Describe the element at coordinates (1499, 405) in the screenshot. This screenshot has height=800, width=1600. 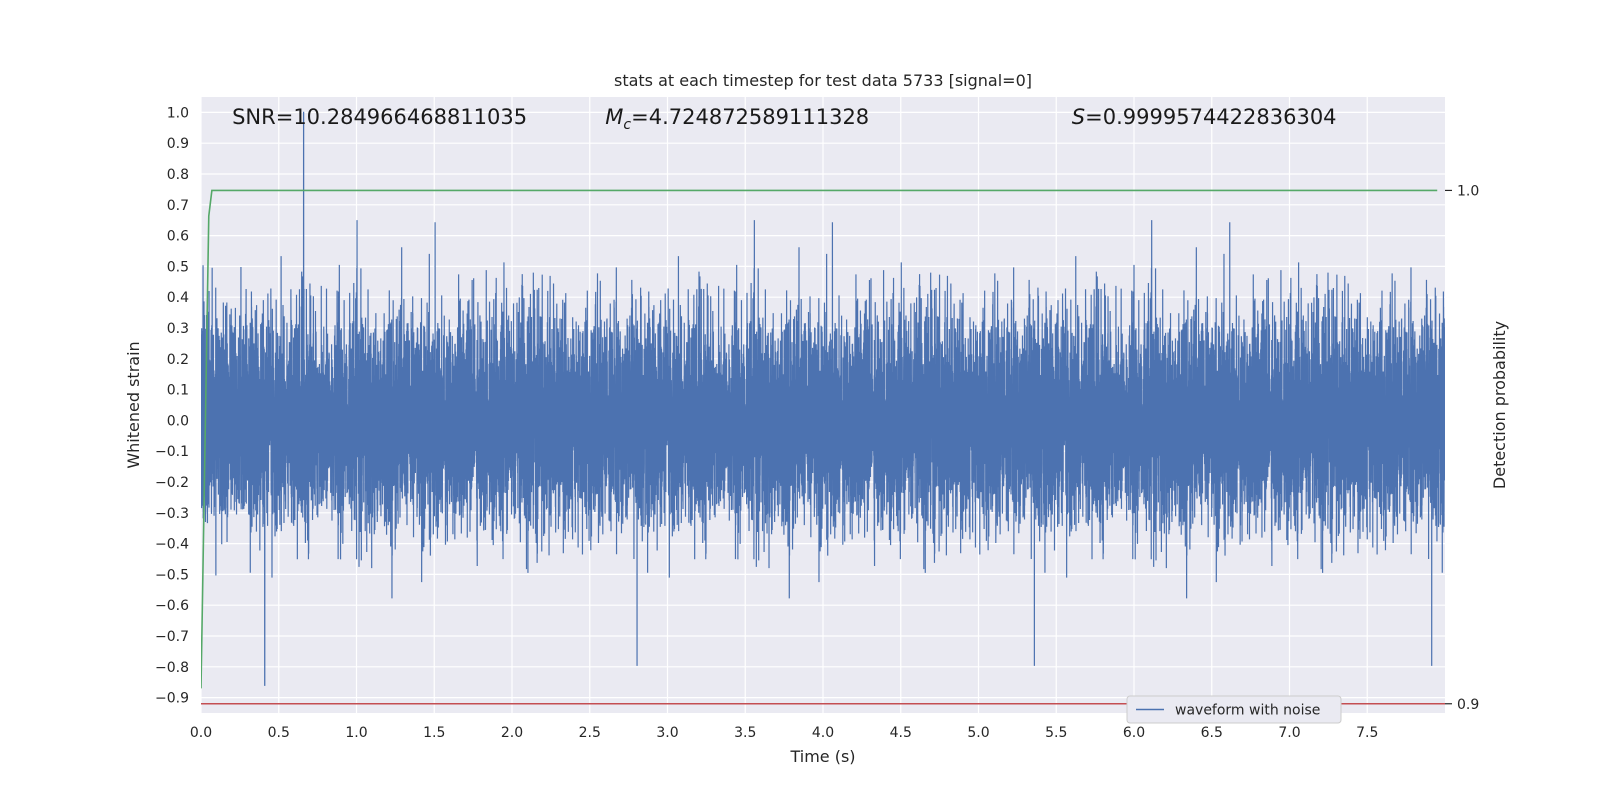
I see `y2-axis-label: Detection probability` at that location.